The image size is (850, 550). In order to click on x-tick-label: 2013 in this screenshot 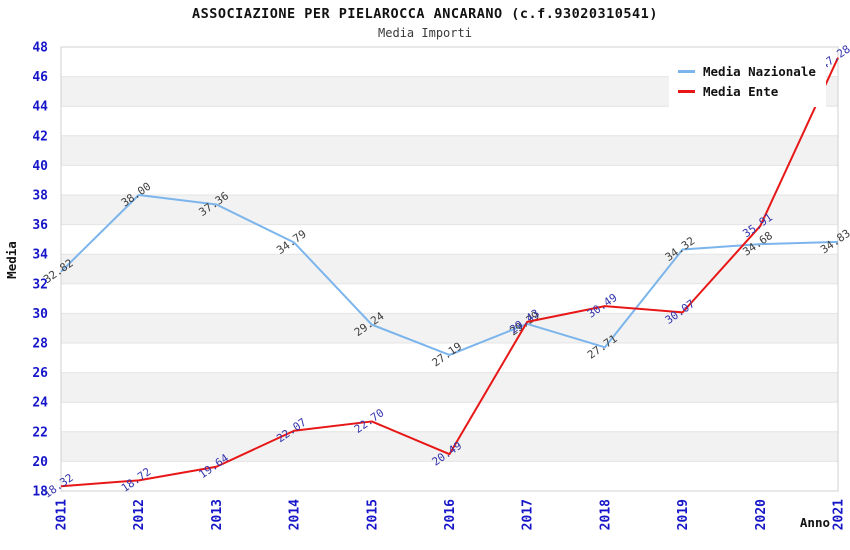, I will do `click(217, 514)`.